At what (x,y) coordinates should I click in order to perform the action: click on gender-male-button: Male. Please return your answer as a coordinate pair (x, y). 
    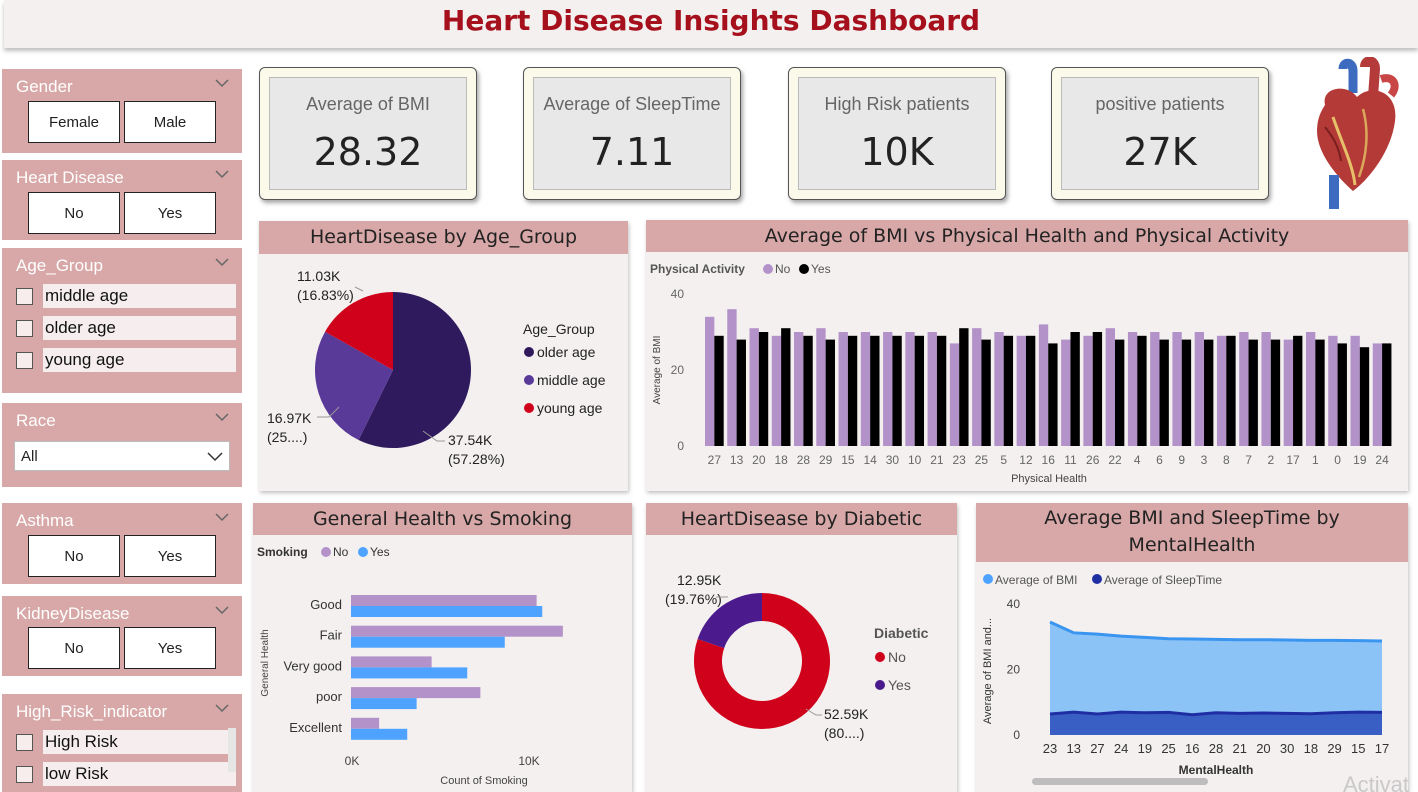
    Looking at the image, I should click on (170, 122).